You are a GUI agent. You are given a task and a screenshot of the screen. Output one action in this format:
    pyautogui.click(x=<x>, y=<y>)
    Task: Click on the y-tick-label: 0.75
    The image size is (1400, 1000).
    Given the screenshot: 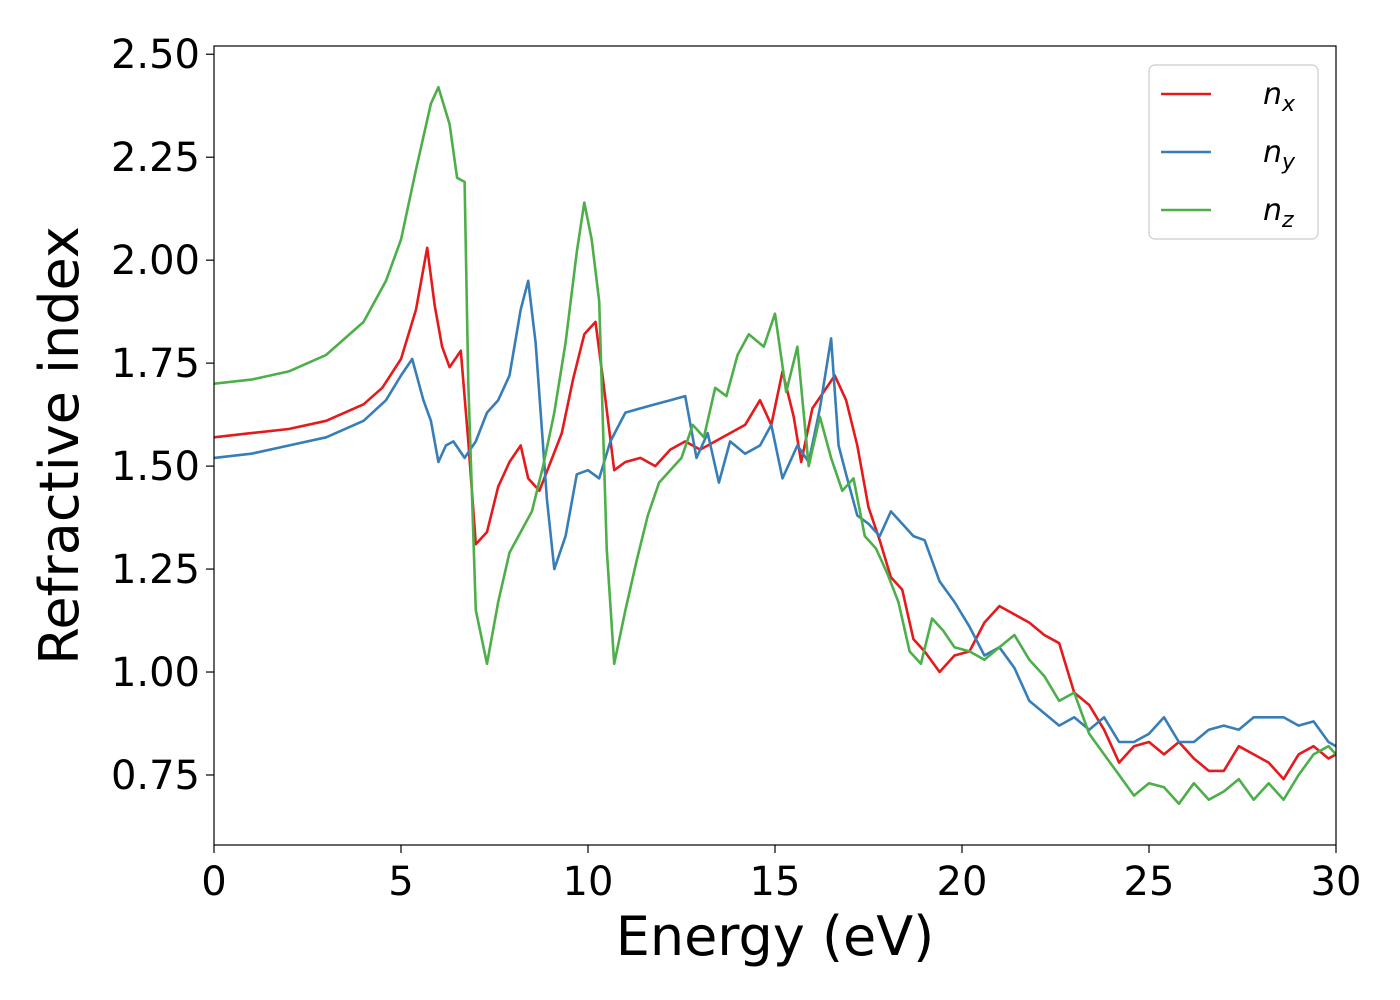 What is the action you would take?
    pyautogui.click(x=155, y=776)
    